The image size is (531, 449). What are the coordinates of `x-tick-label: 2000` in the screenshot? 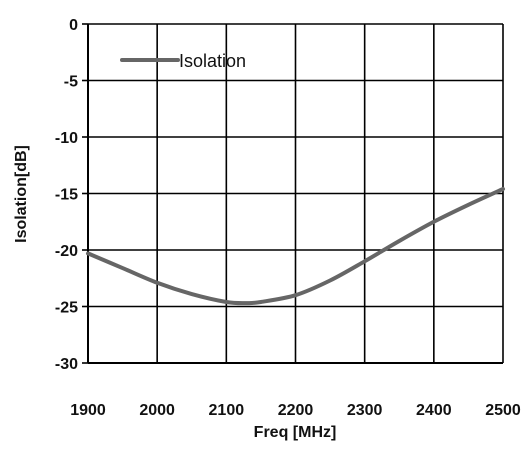 It's located at (157, 410).